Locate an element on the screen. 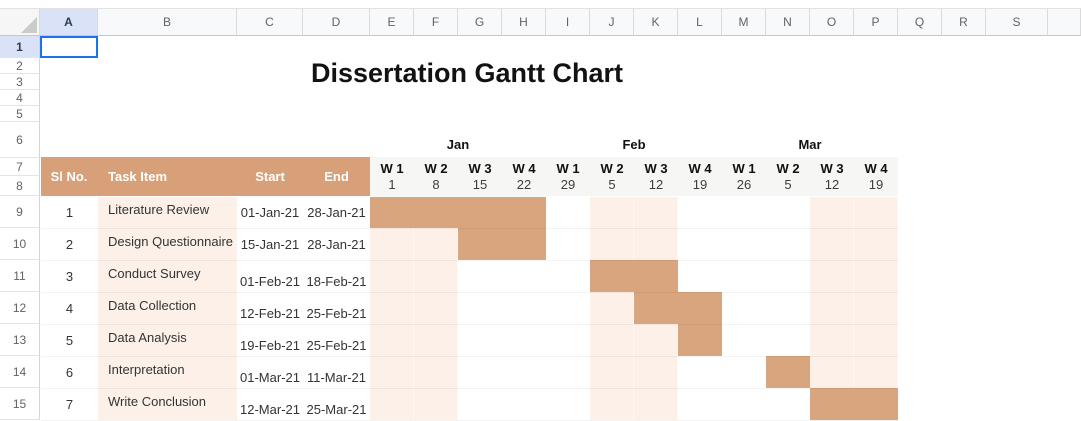 The image size is (1081, 421). column-header-e: E is located at coordinates (392, 22).